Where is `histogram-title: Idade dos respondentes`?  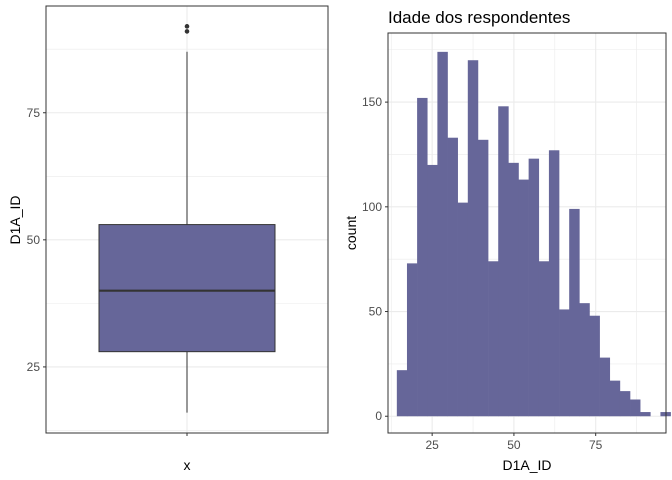 histogram-title: Idade dos respondentes is located at coordinates (479, 17).